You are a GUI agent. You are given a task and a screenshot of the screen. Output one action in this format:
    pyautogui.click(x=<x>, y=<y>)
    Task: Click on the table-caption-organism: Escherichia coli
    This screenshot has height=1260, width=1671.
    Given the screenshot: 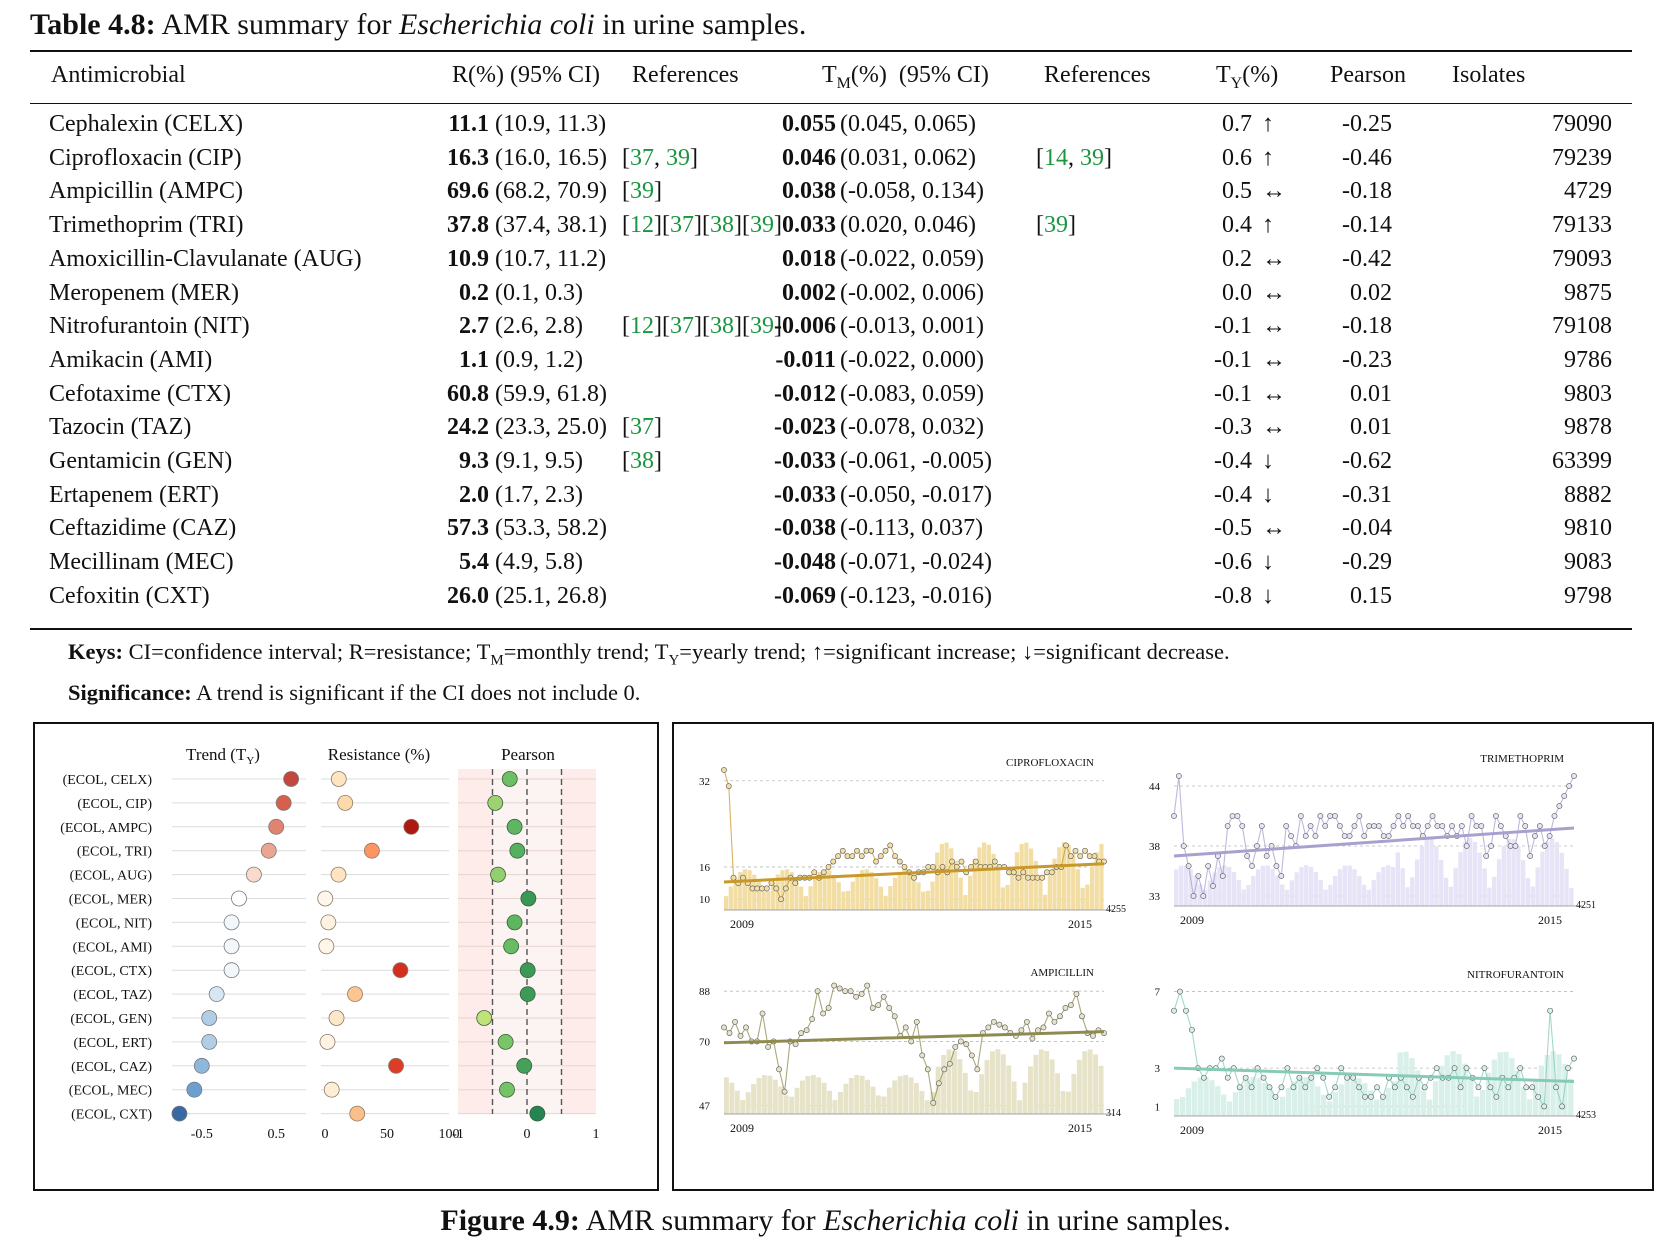 What is the action you would take?
    pyautogui.click(x=496, y=24)
    